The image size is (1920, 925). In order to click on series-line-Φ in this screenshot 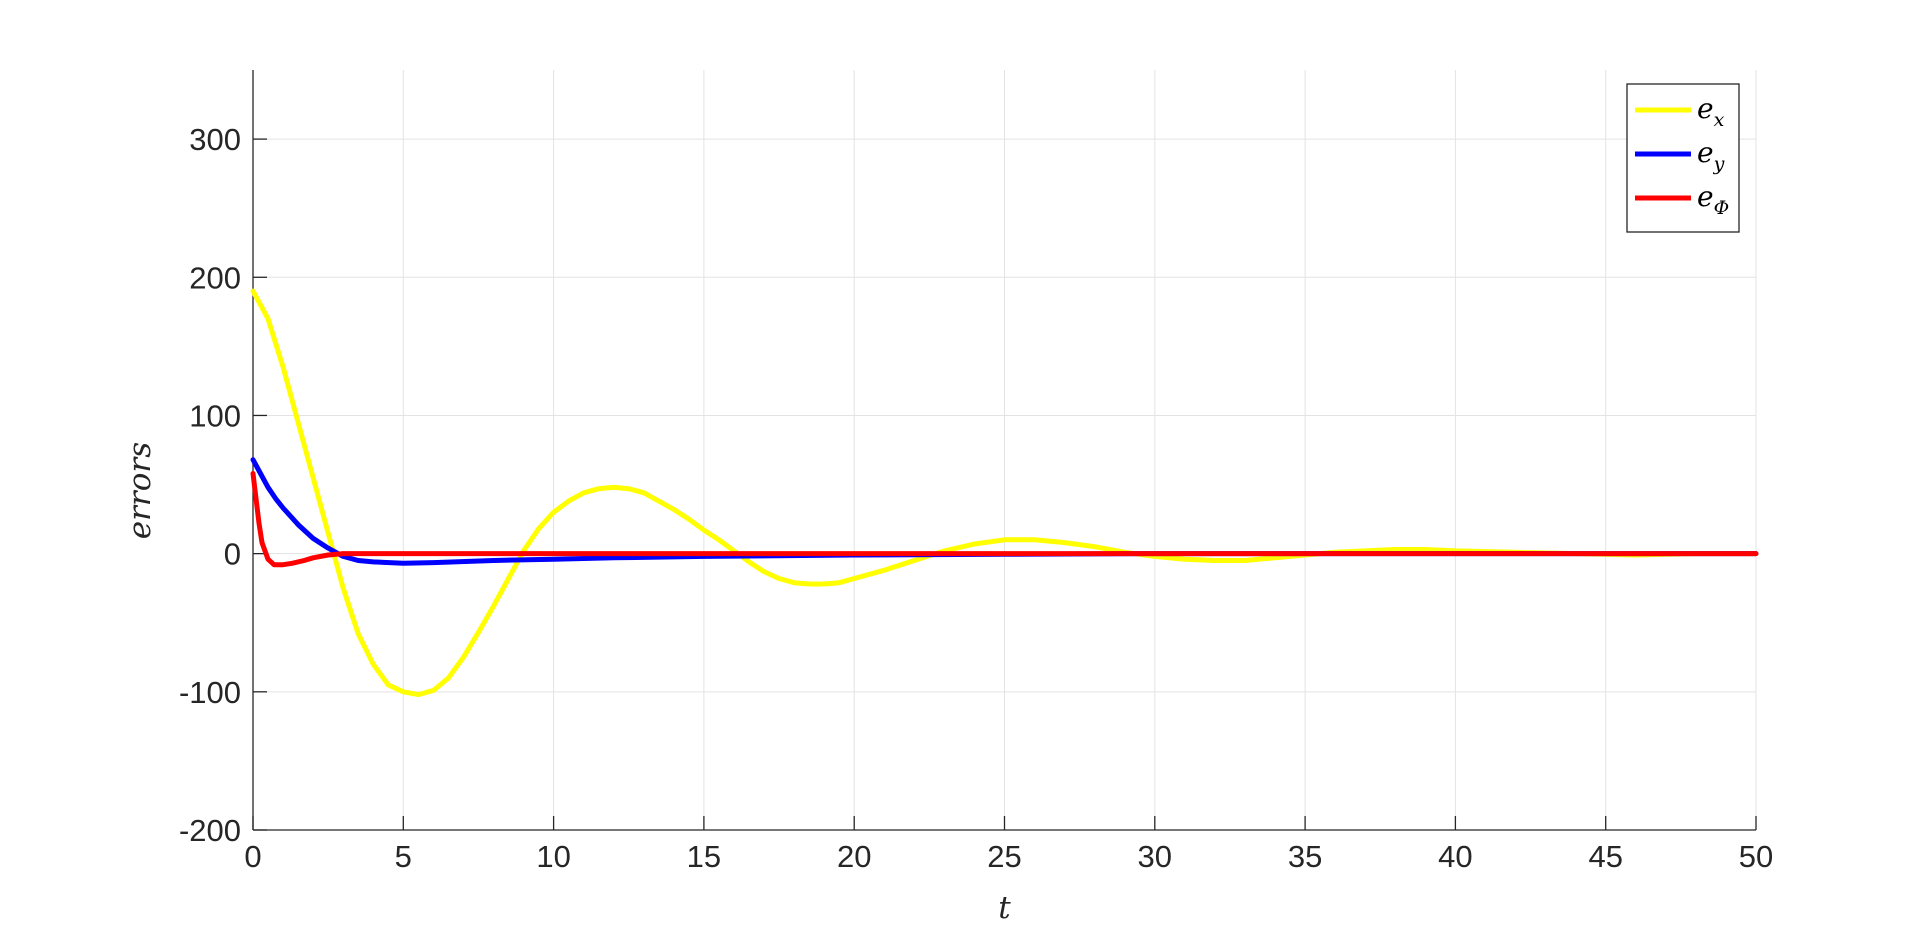, I will do `click(1004, 519)`.